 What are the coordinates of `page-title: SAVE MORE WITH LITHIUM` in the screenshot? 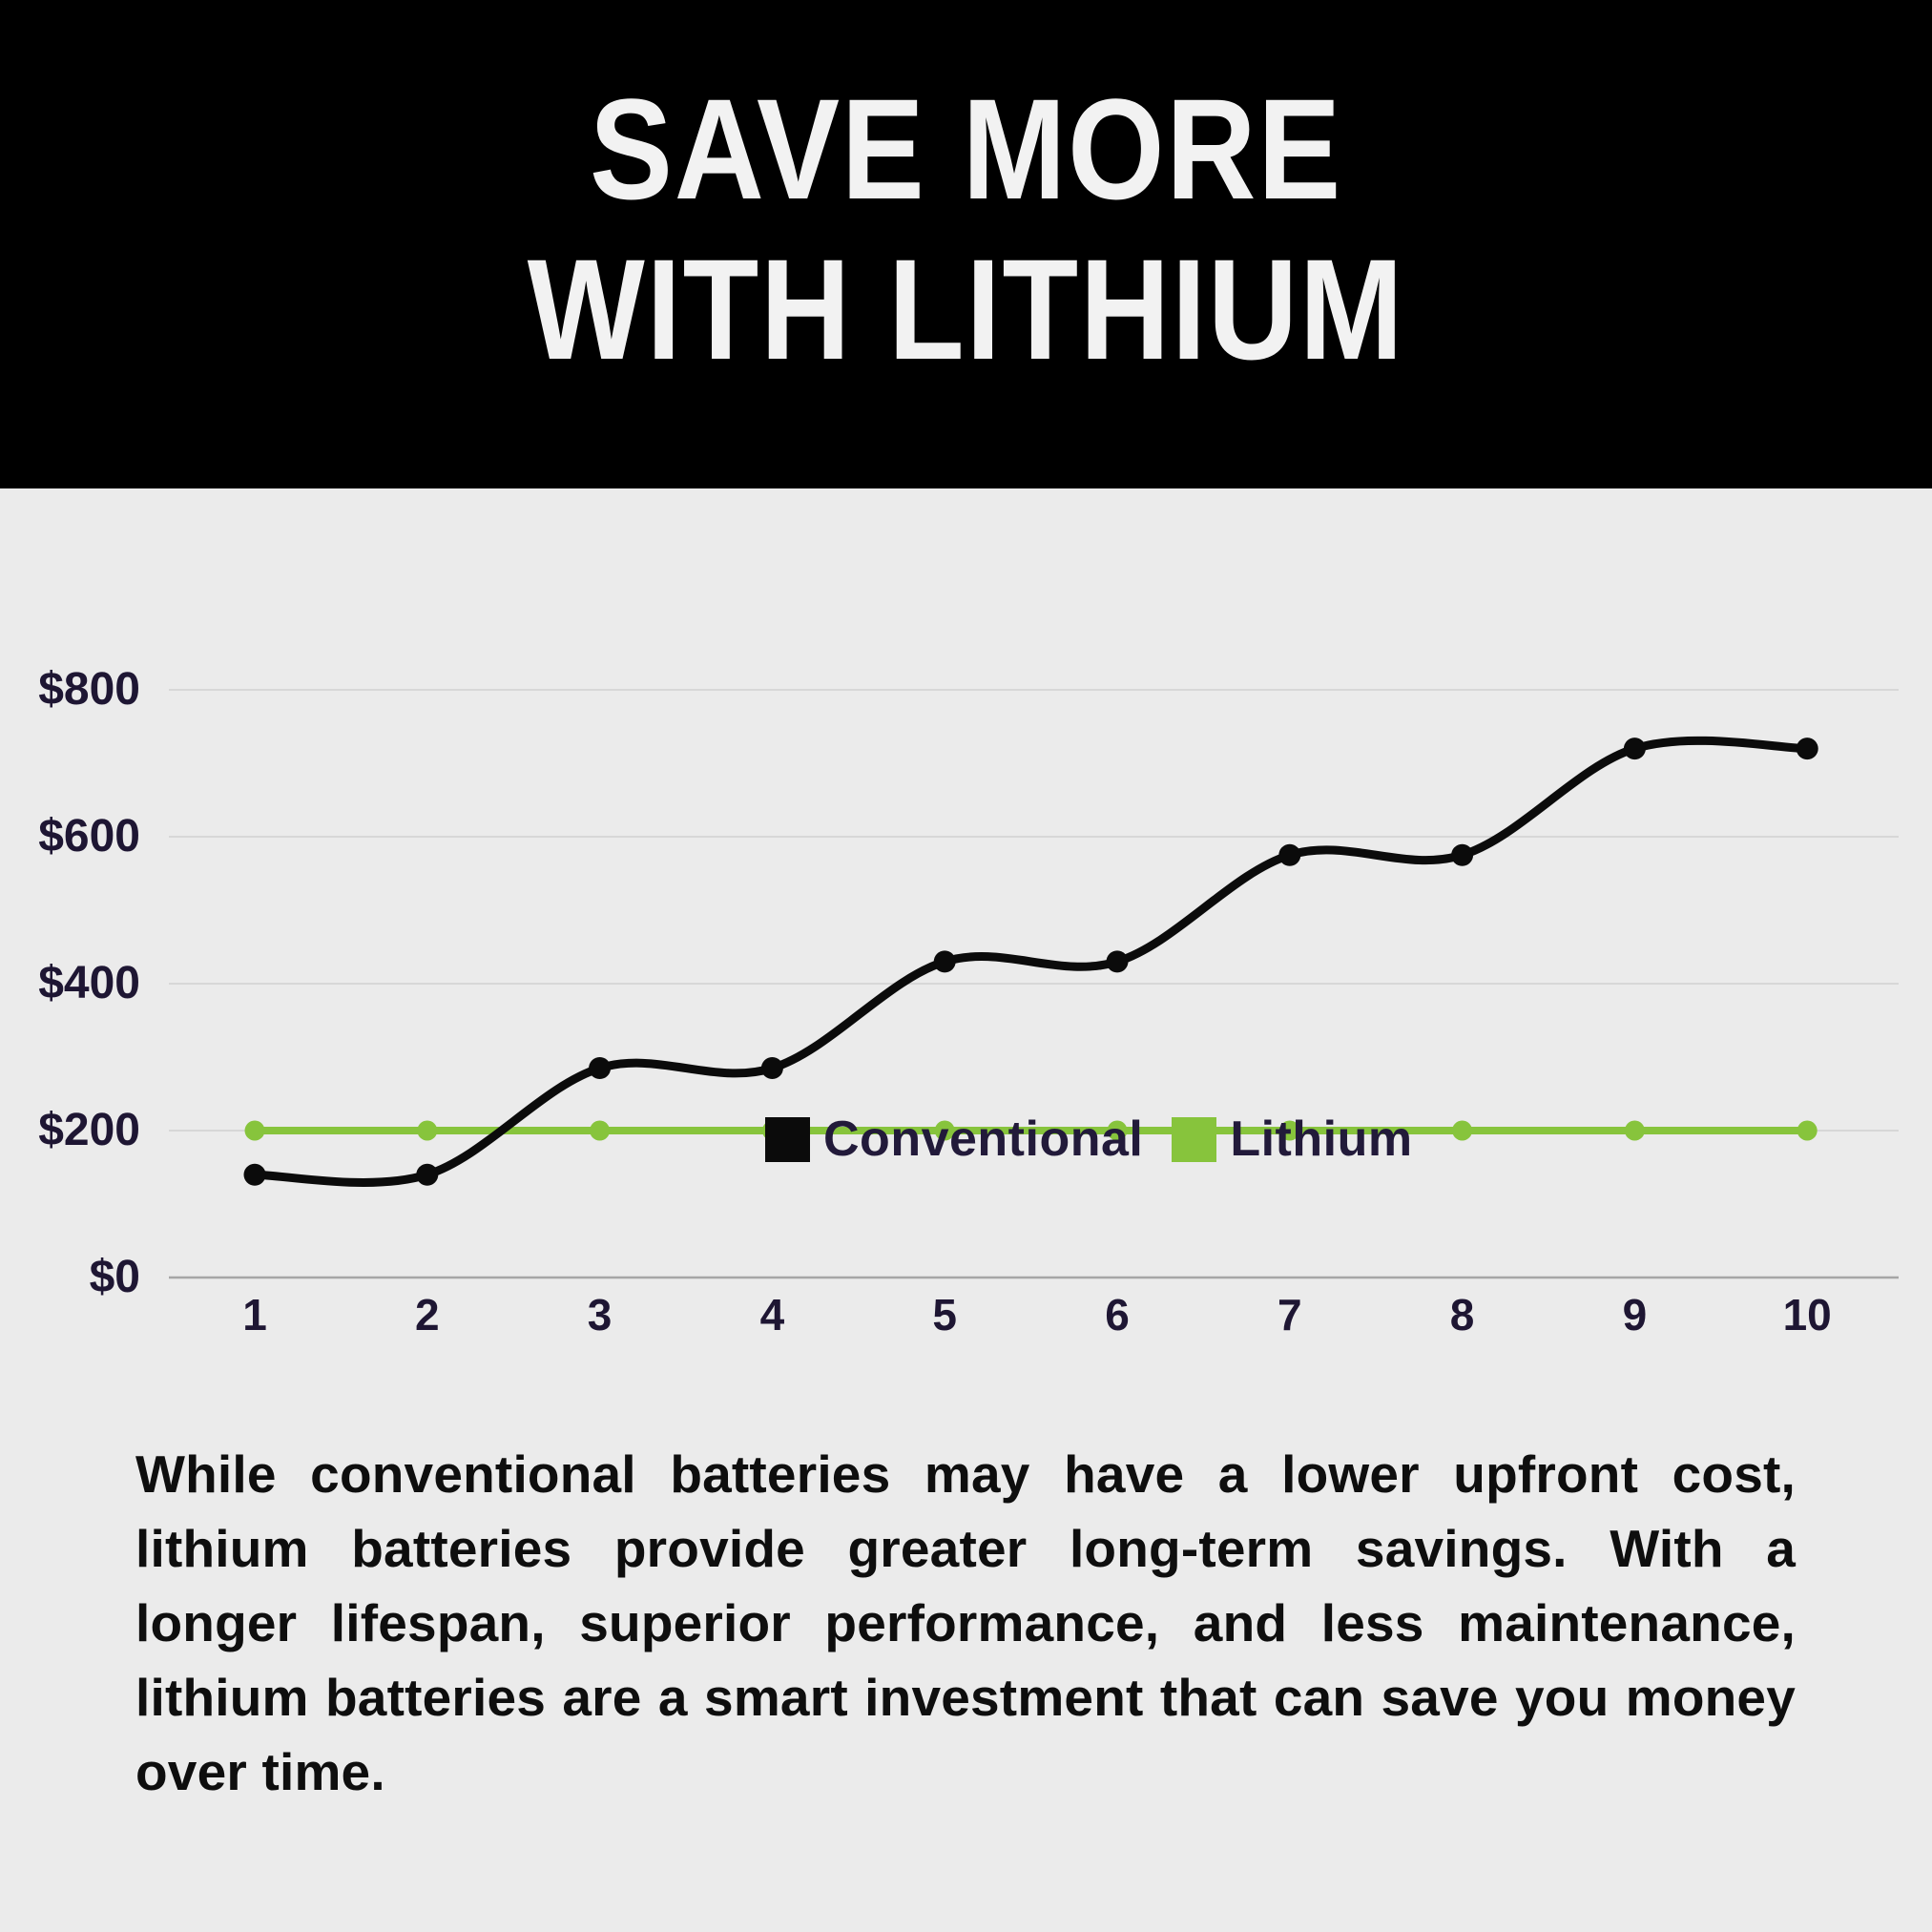 It's located at (966, 229).